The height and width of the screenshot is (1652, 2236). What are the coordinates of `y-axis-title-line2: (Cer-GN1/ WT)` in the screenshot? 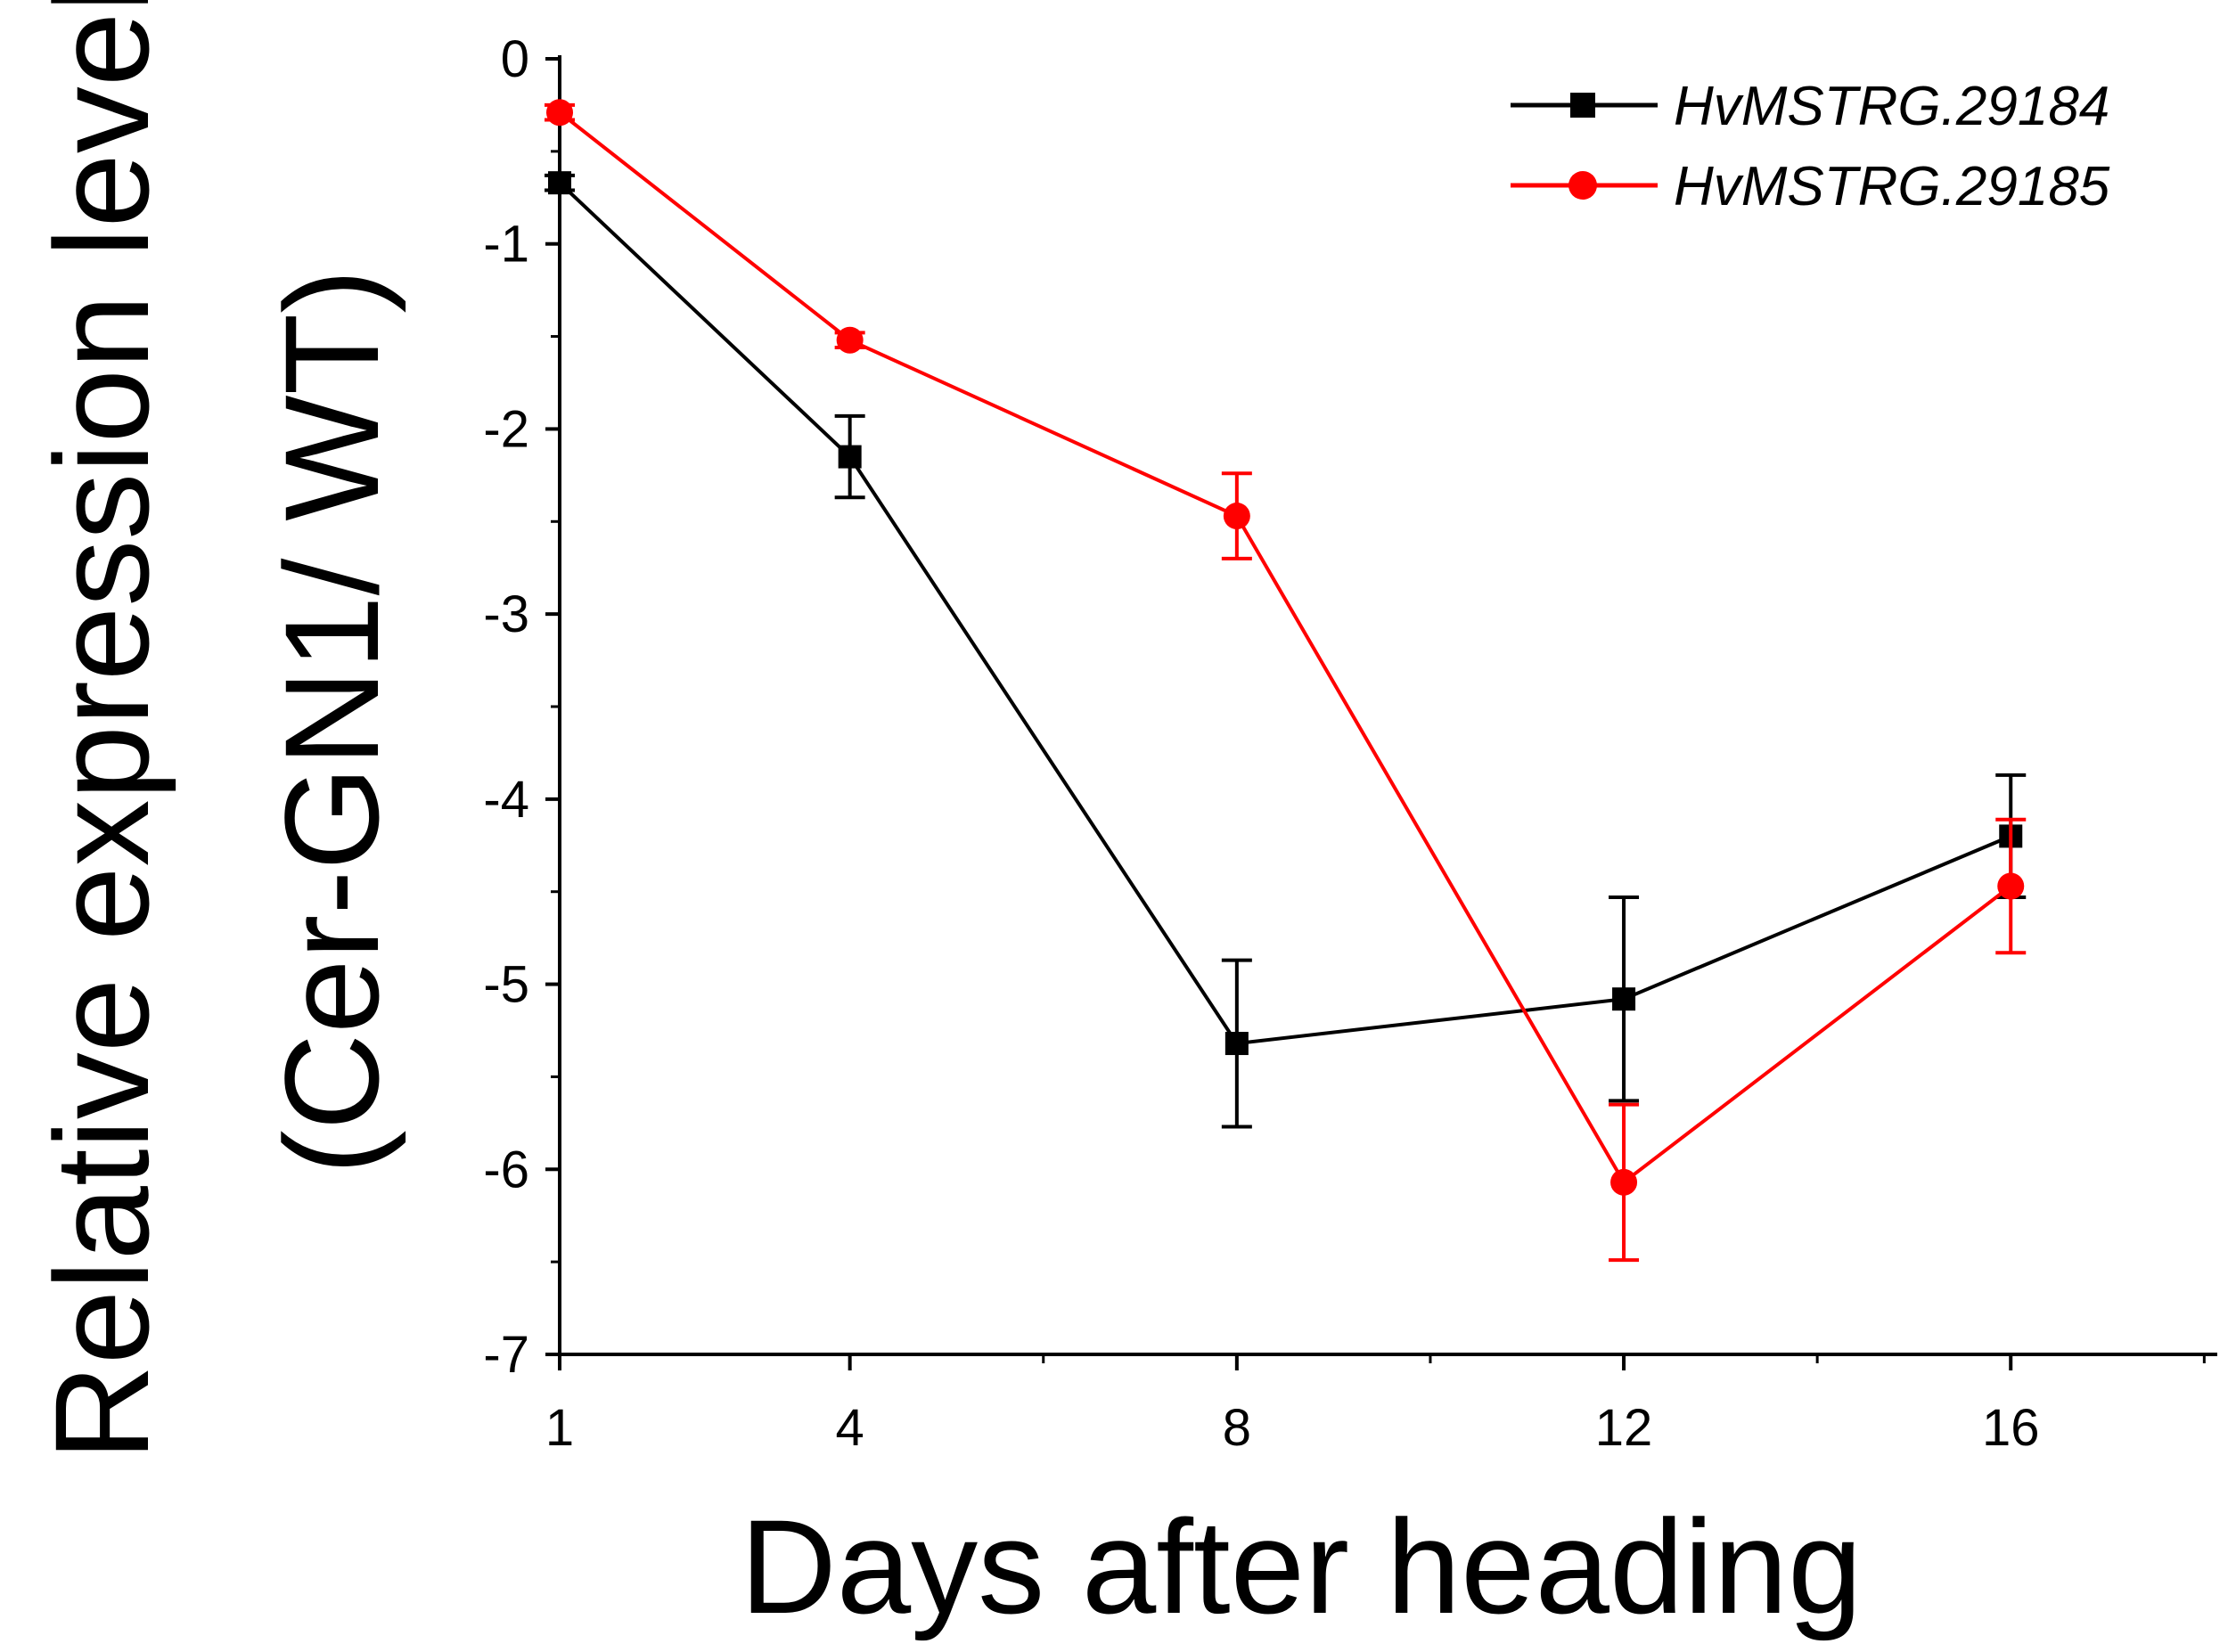 It's located at (331, 722).